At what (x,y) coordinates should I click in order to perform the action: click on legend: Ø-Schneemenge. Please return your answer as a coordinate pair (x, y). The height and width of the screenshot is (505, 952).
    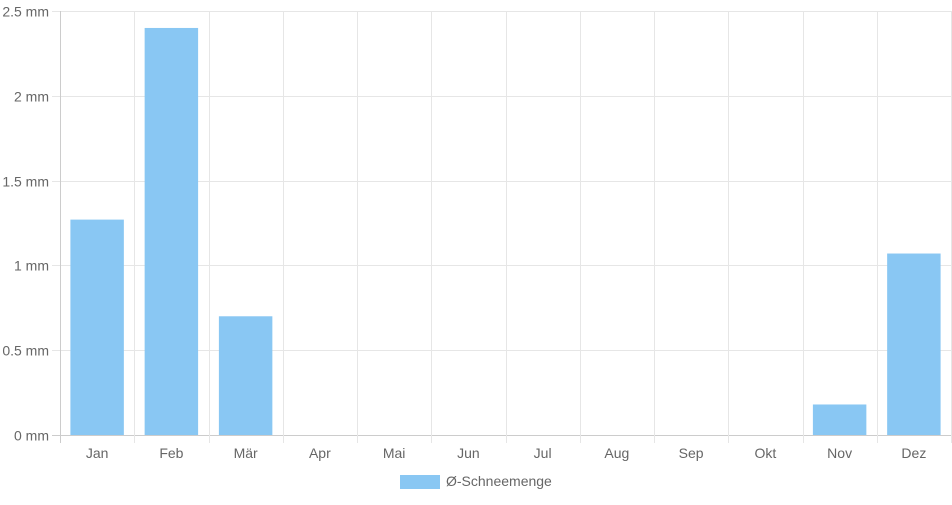
    Looking at the image, I should click on (476, 481).